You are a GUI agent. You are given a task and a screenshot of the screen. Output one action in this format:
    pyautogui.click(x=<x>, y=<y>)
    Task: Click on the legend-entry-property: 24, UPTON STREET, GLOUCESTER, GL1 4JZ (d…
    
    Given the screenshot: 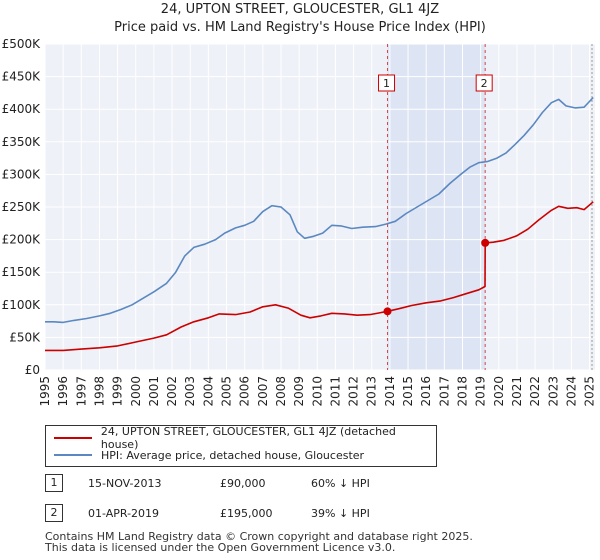 What is the action you would take?
    pyautogui.click(x=245, y=438)
    